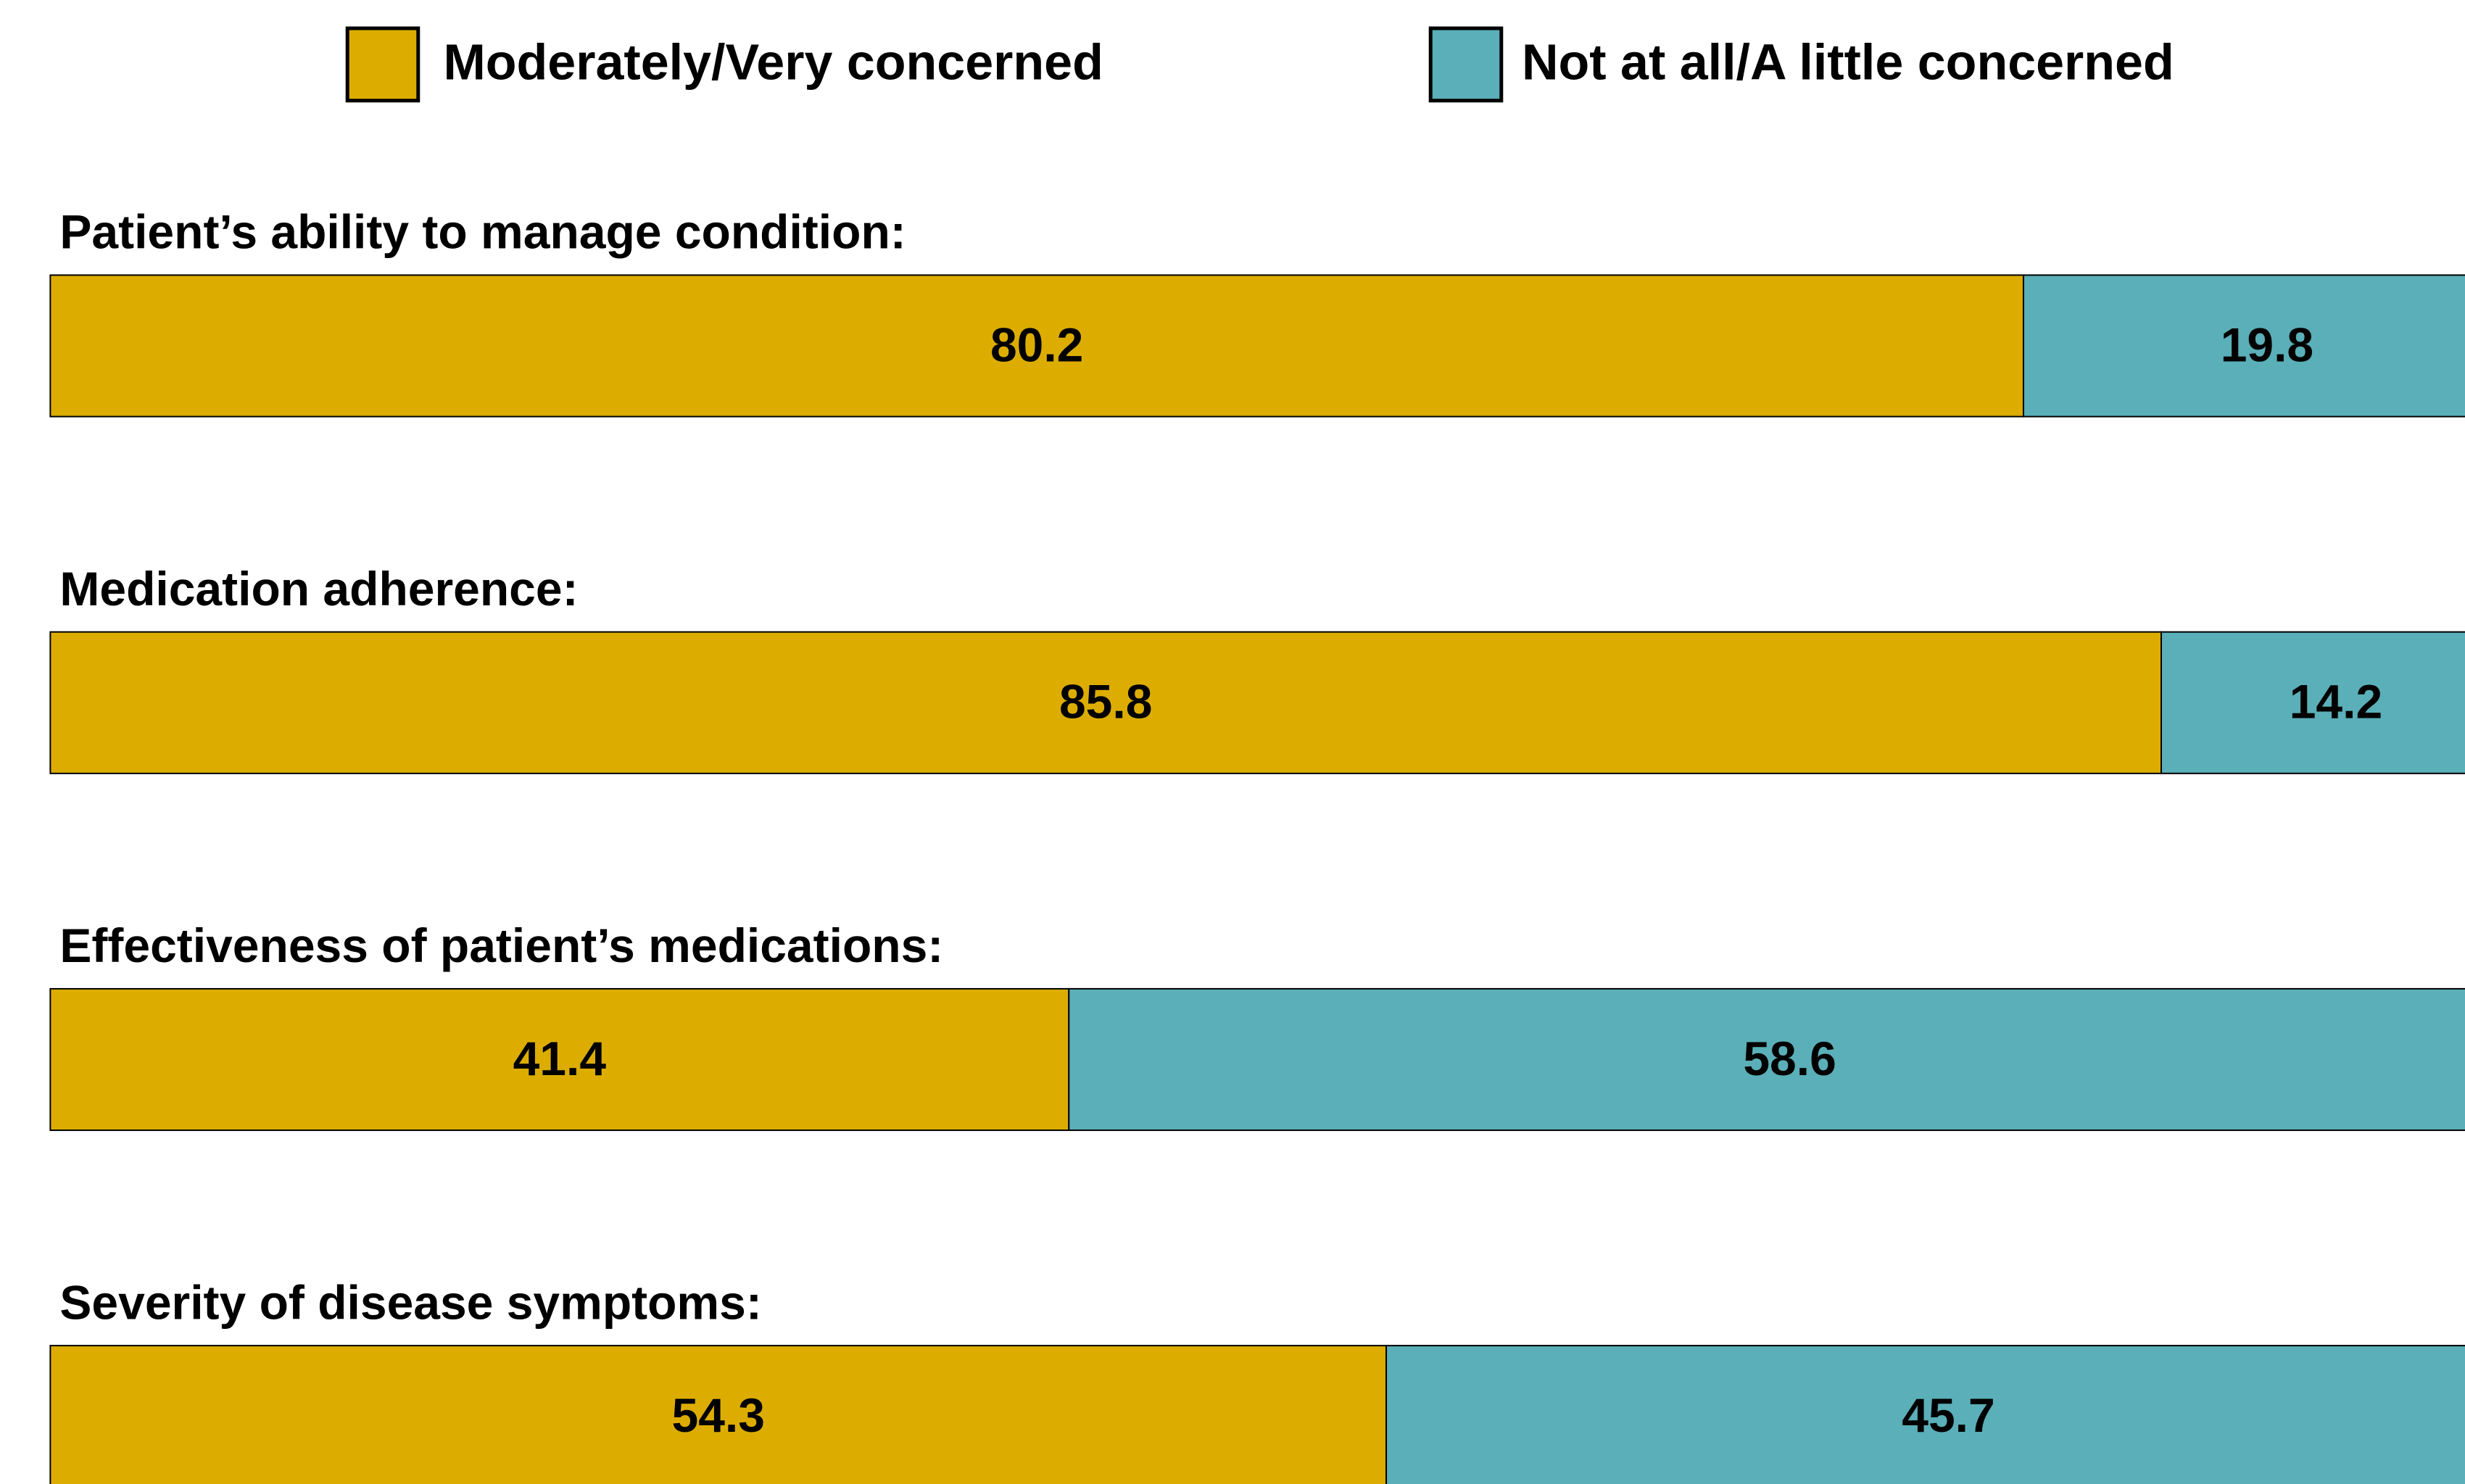 Image resolution: width=2465 pixels, height=1484 pixels. What do you see at coordinates (2336, 702) in the screenshot?
I see `value-label: 14.2` at bounding box center [2336, 702].